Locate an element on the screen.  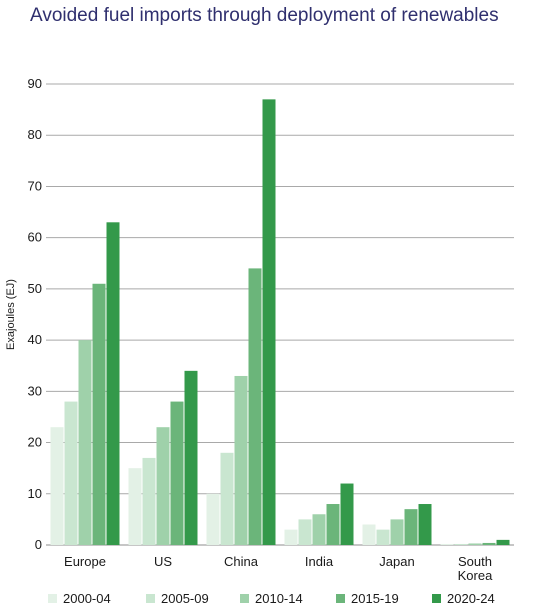
legend-label: 2020-24 is located at coordinates (471, 598).